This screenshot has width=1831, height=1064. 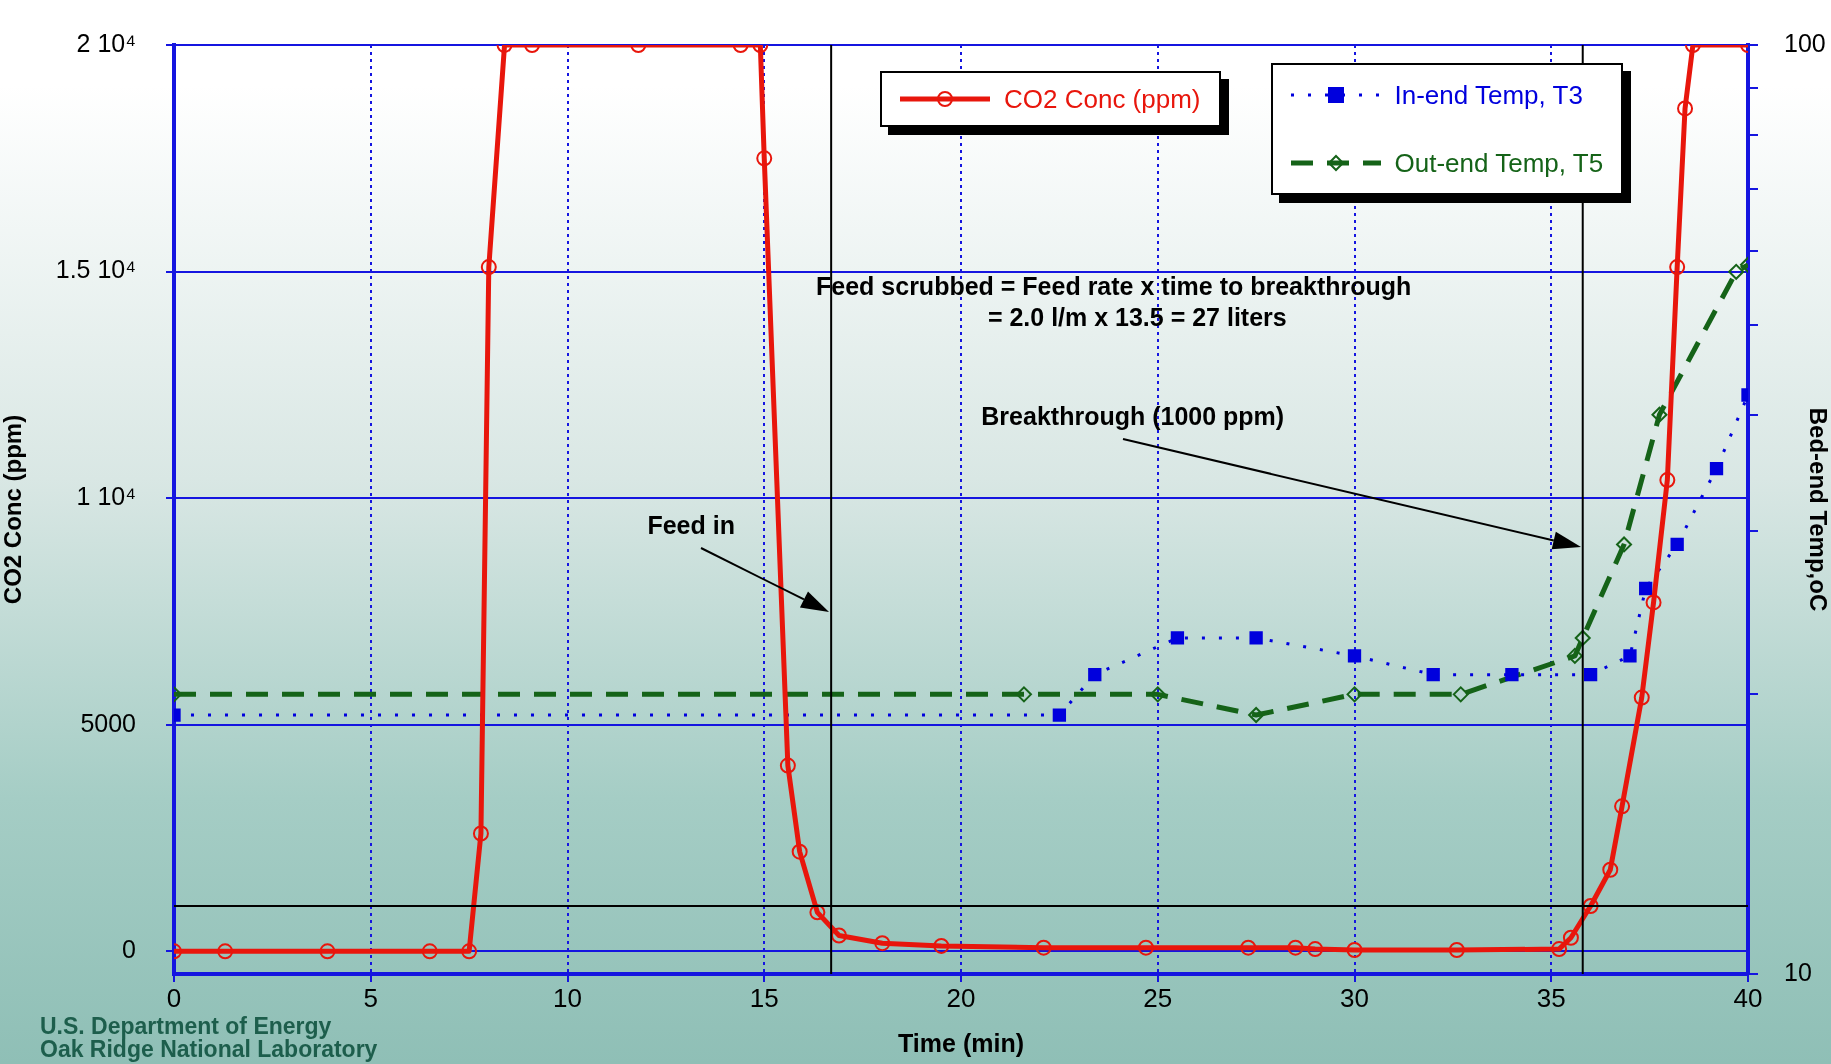 I want to click on y2-tick-label: 10, so click(x=1798, y=971).